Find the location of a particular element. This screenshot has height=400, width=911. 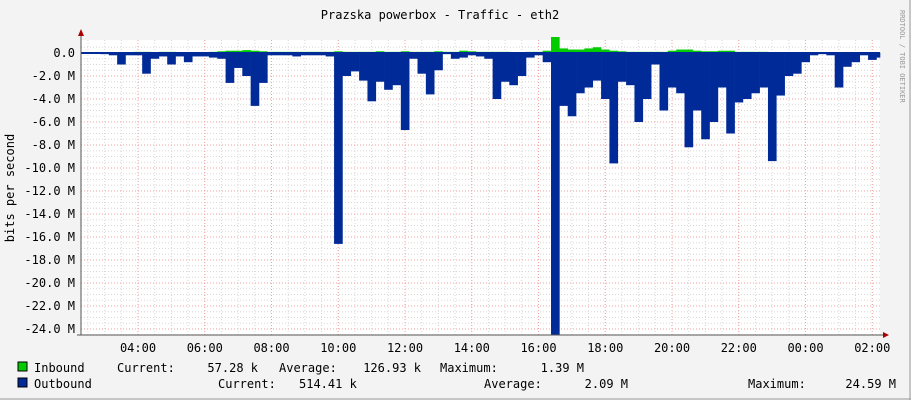

y-axis-arrow-icon is located at coordinates (81, 32).